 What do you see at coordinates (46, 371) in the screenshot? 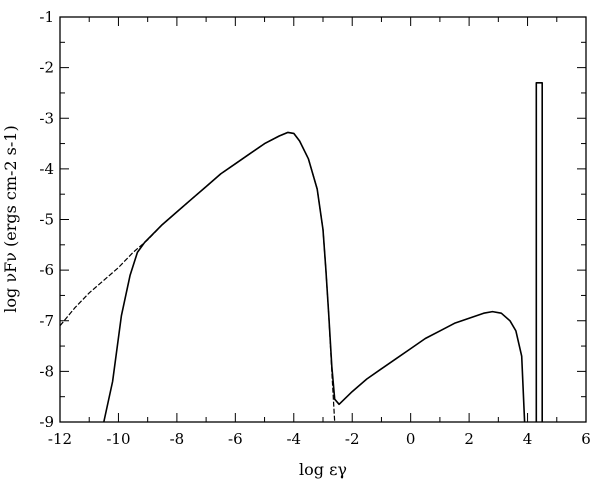
I see `y-tick-label: -8` at bounding box center [46, 371].